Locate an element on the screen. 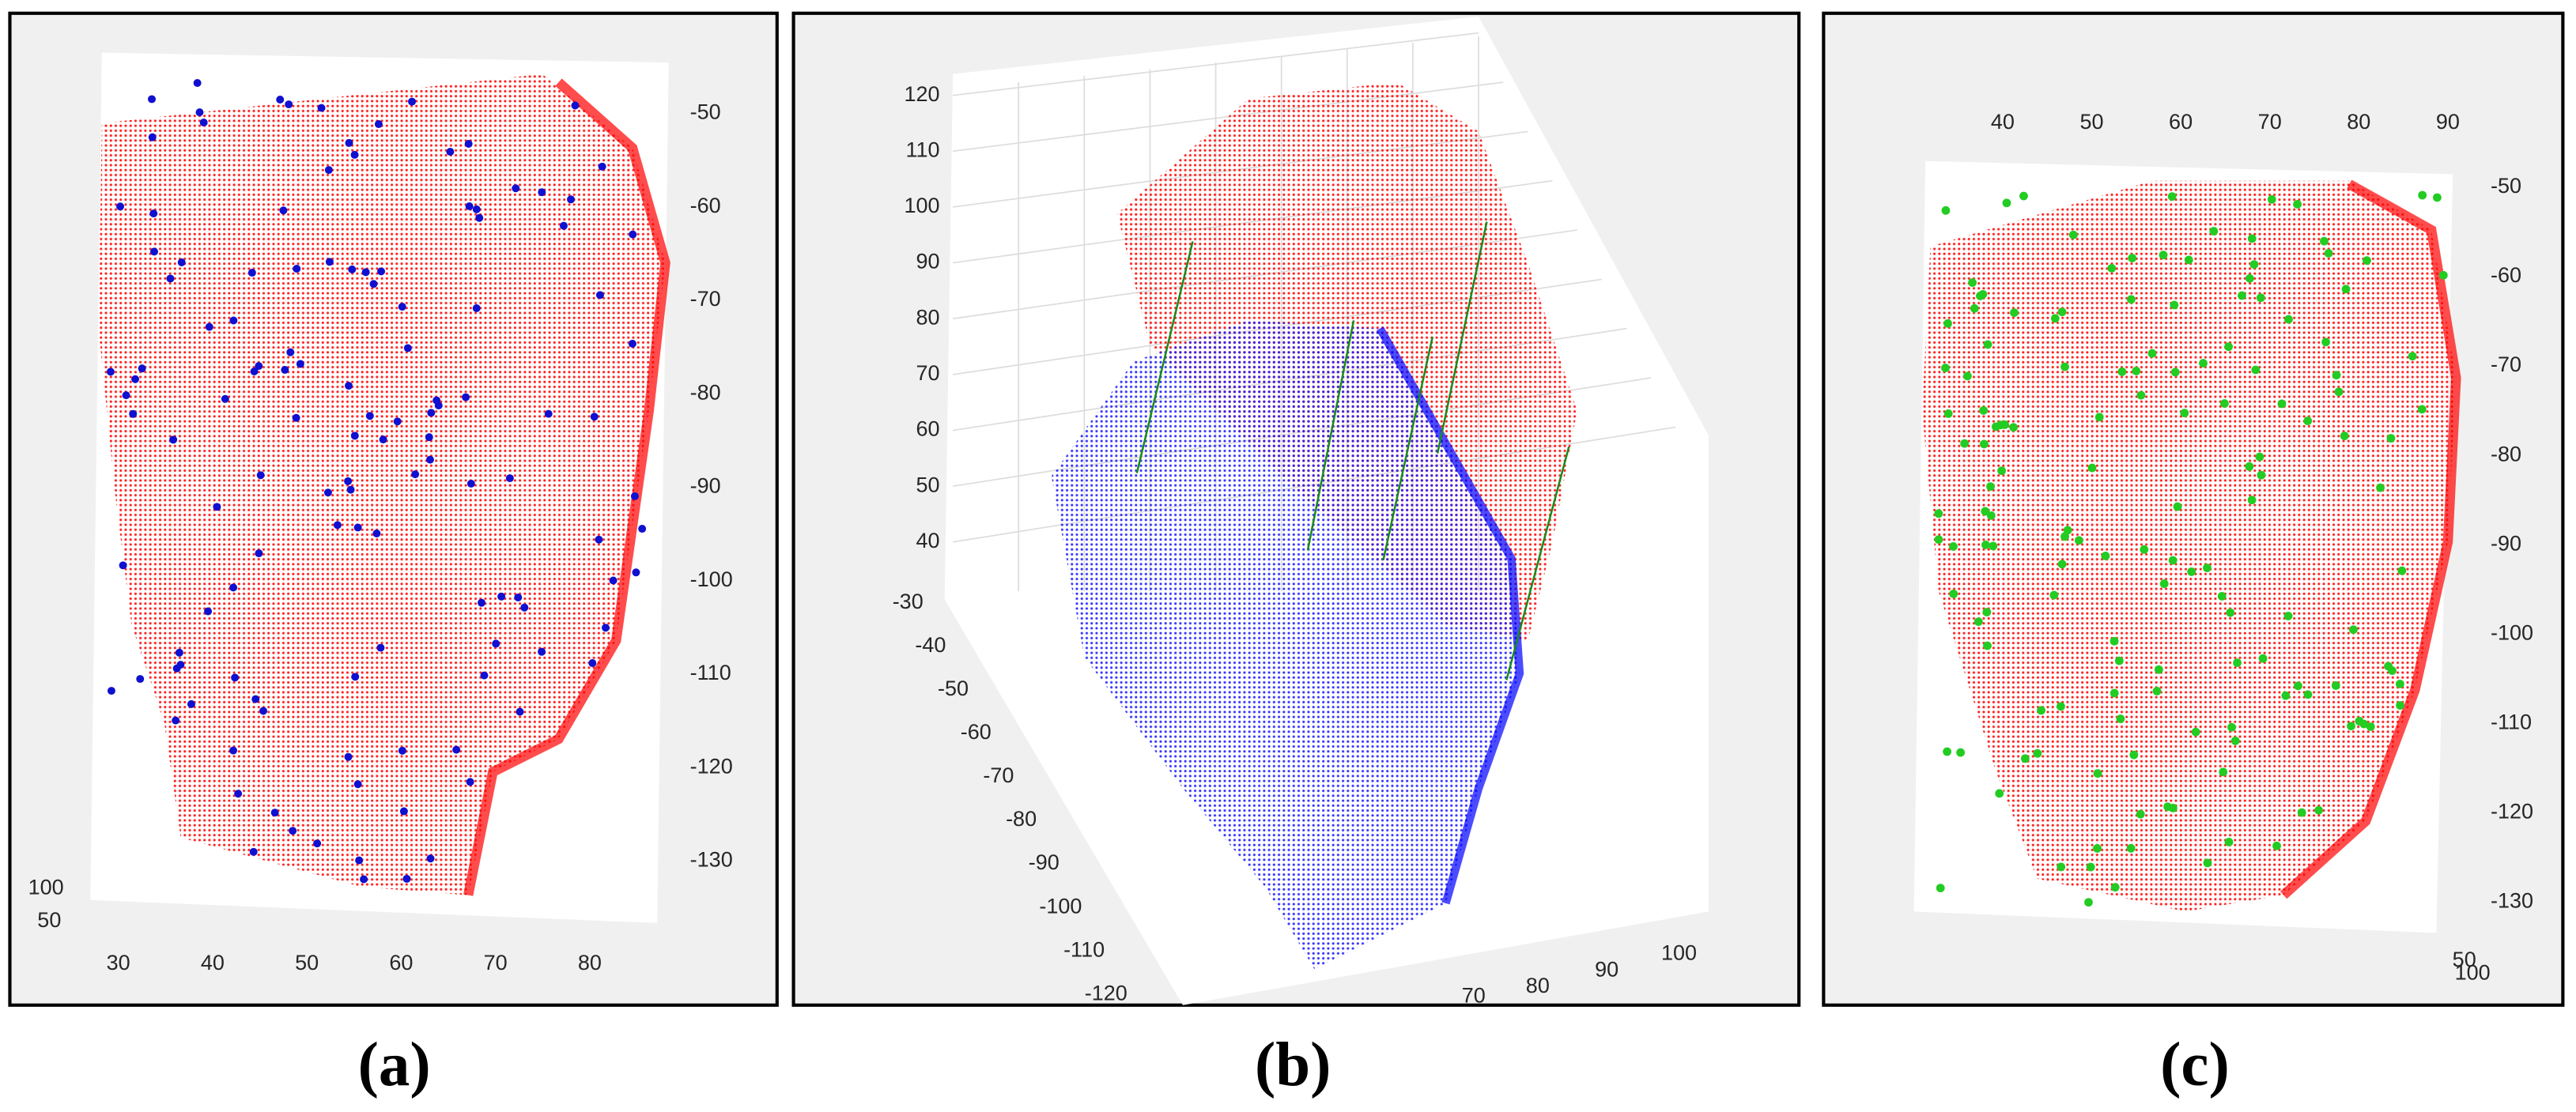 This screenshot has width=2576, height=1112. point-cloud is located at coordinates (1285, 645).